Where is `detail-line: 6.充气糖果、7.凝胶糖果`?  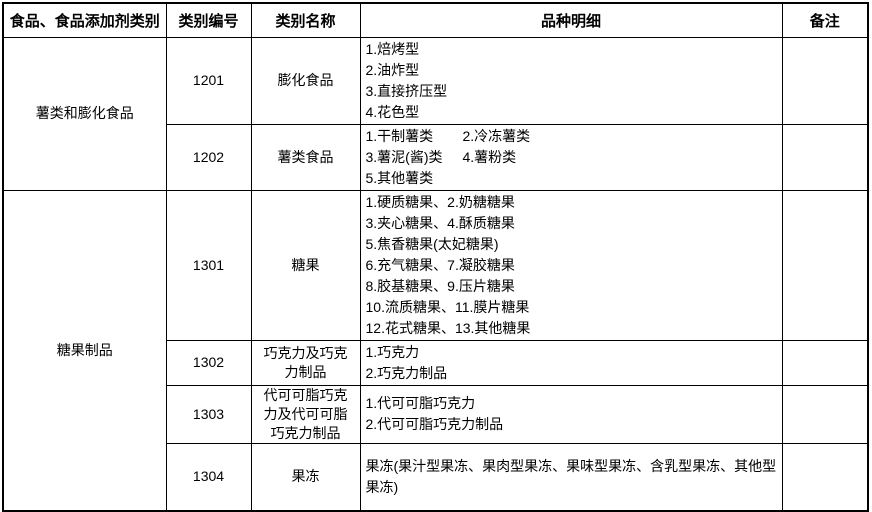 detail-line: 6.充气糖果、7.凝胶糖果 is located at coordinates (440, 264).